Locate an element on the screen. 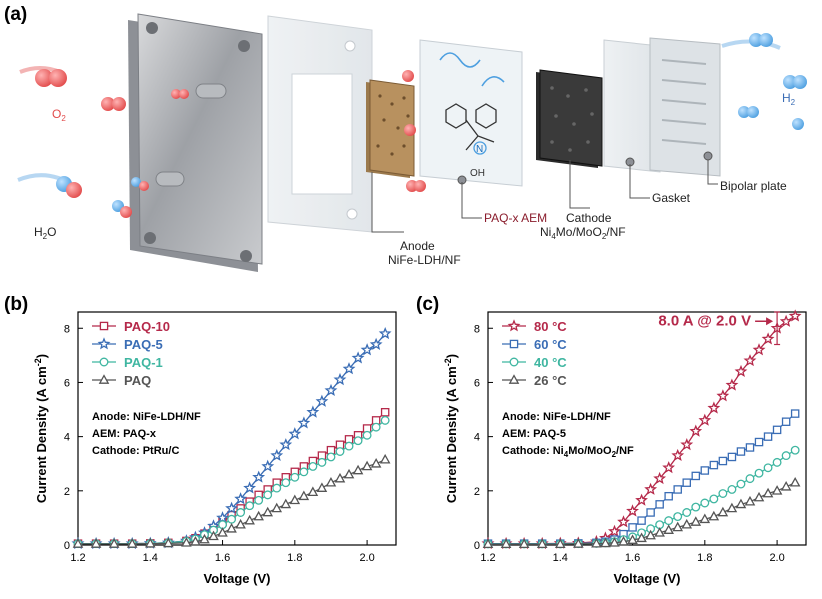 The width and height of the screenshot is (822, 599). chart-b-legend-label: PAQ is located at coordinates (137, 380).